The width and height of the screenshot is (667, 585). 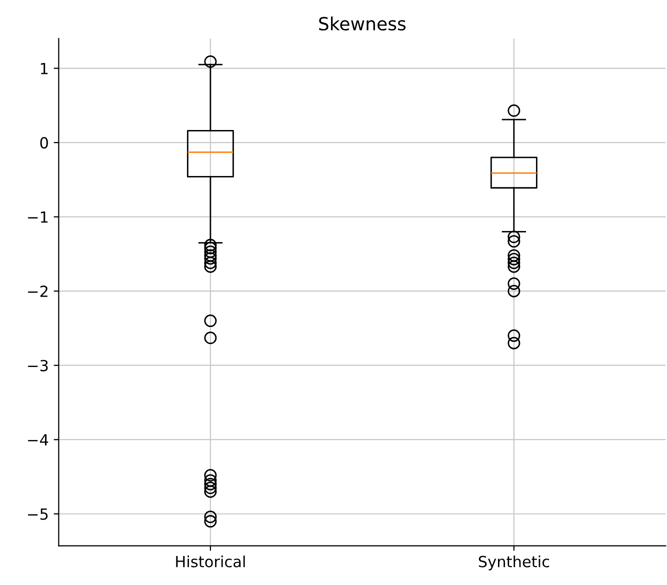 What do you see at coordinates (210, 562) in the screenshot?
I see `x-tick-label: Historical` at bounding box center [210, 562].